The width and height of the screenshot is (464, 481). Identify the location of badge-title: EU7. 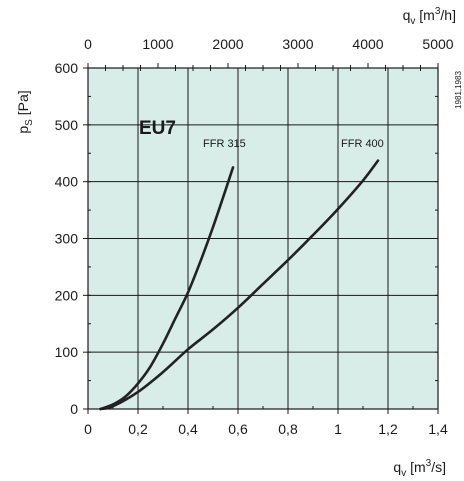
(157, 128).